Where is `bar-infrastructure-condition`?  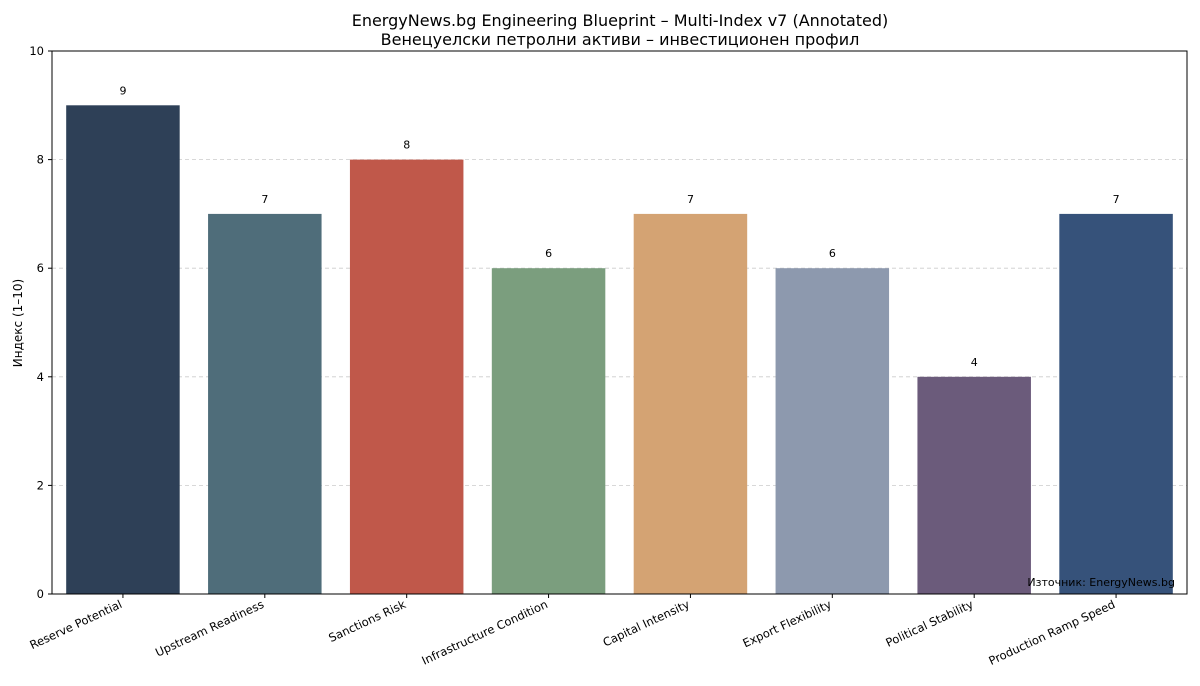 bar-infrastructure-condition is located at coordinates (548, 431).